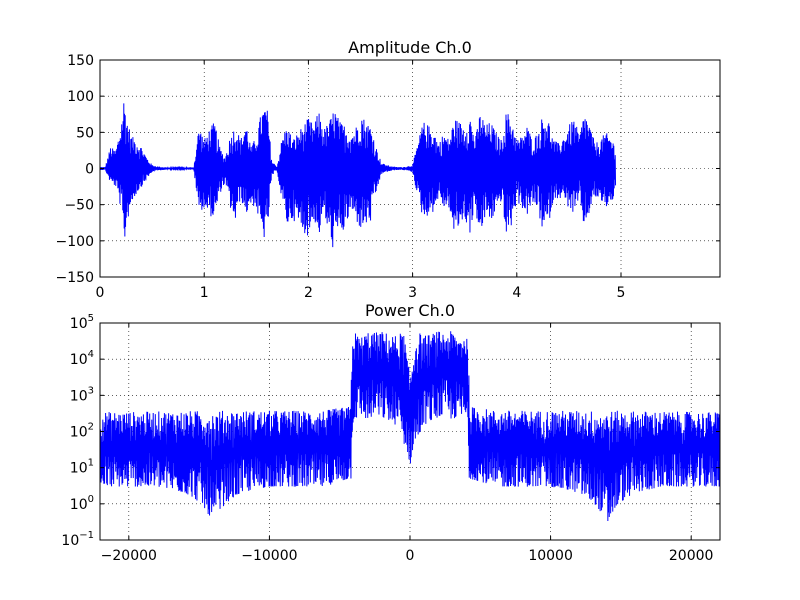 This screenshot has width=800, height=600. Describe the element at coordinates (410, 310) in the screenshot. I see `power-title: Power Ch.0` at that location.